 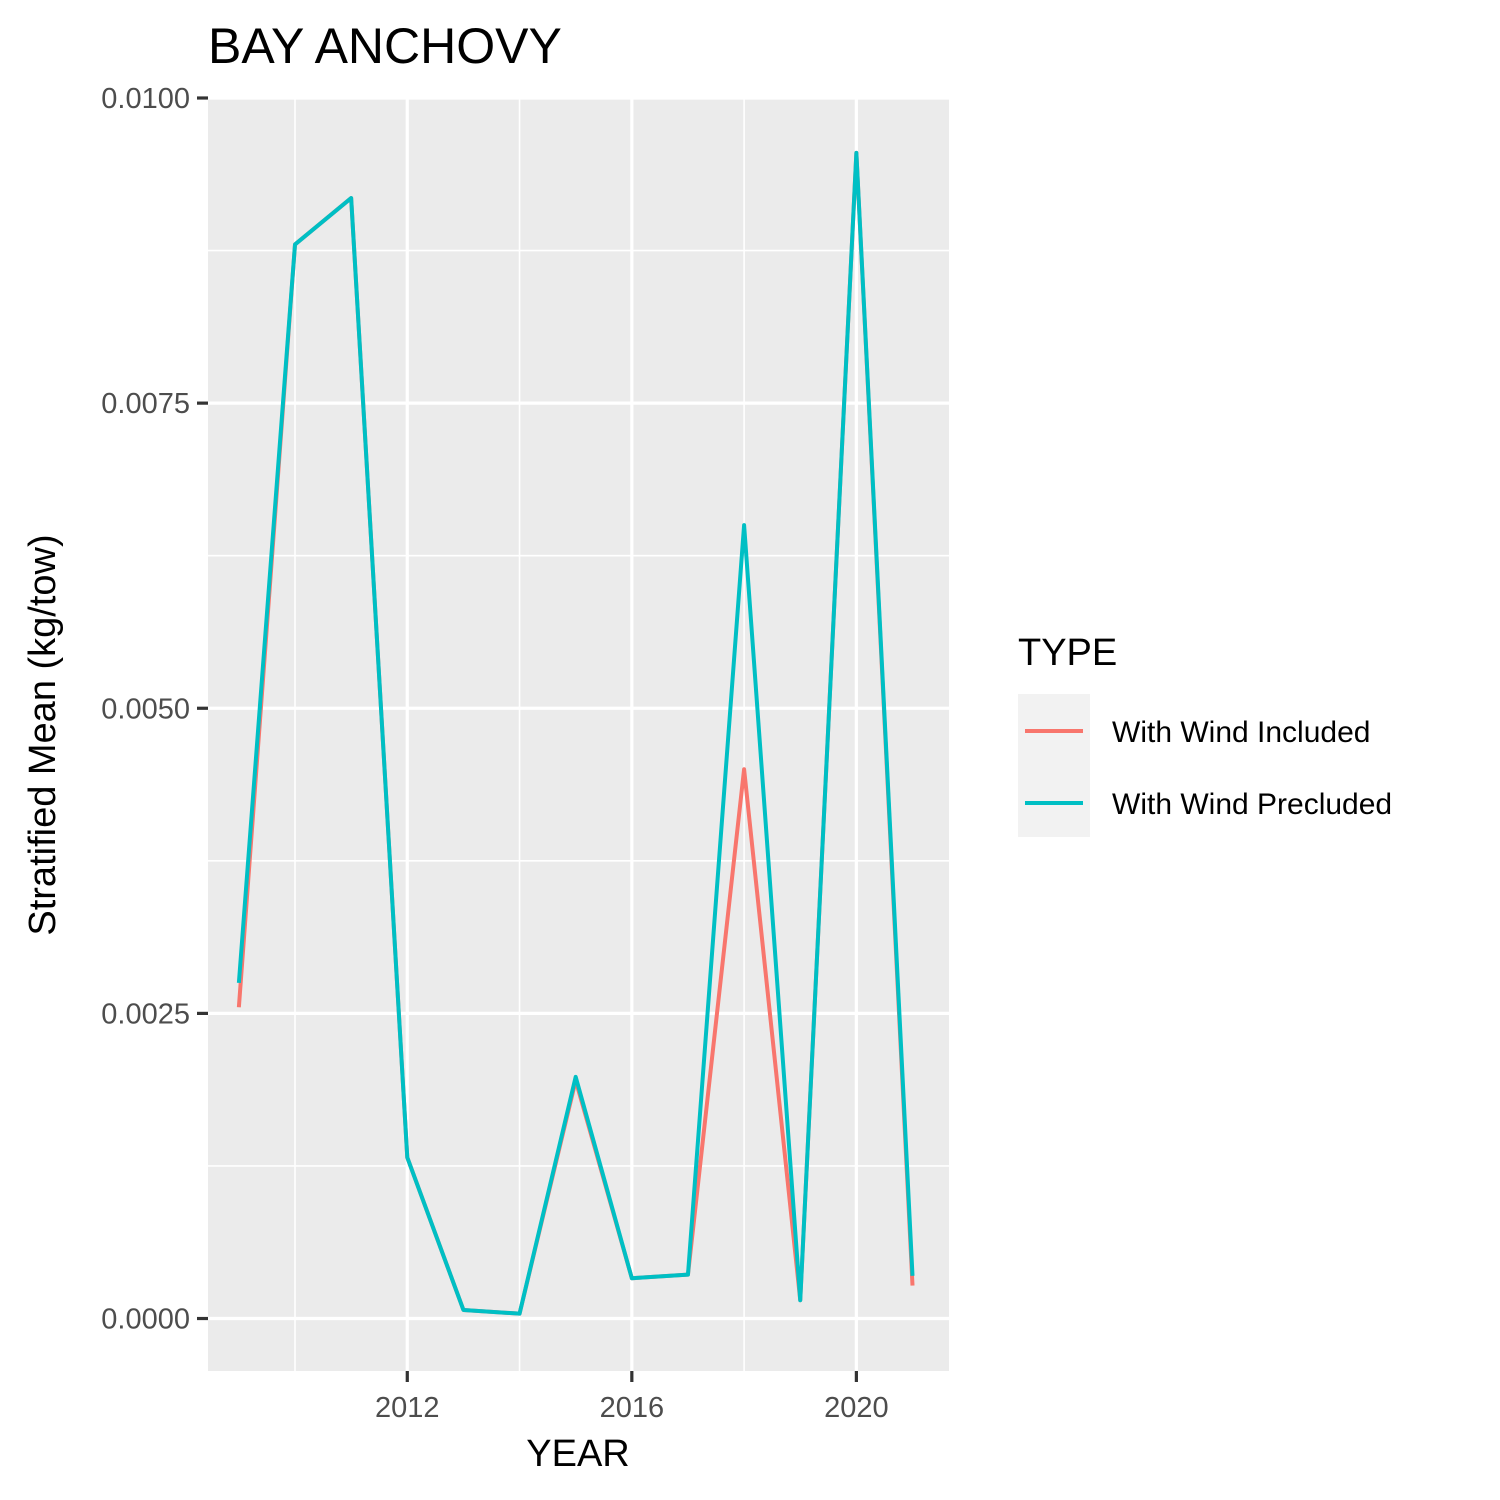 What do you see at coordinates (856, 1408) in the screenshot?
I see `x-tick-label: 2020` at bounding box center [856, 1408].